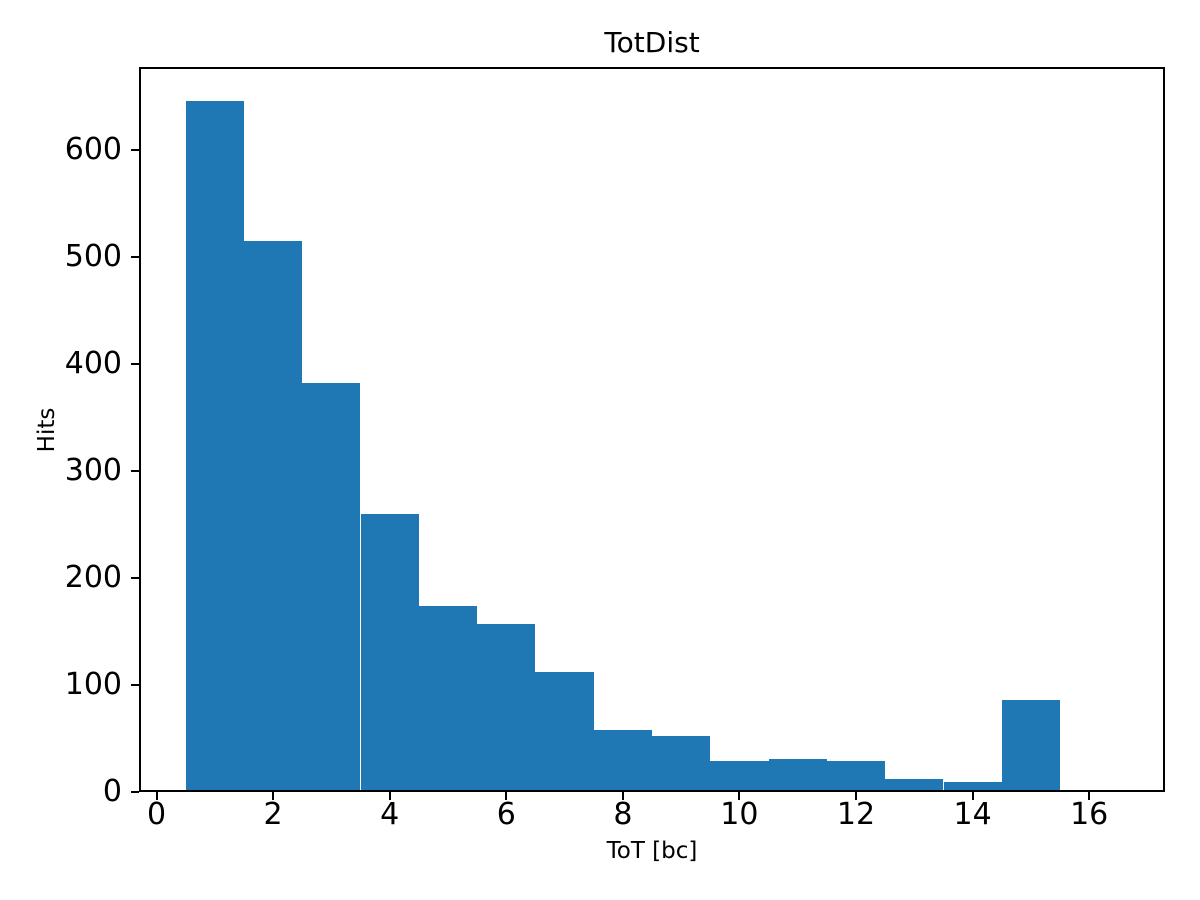 Image resolution: width=1200 pixels, height=900 pixels. What do you see at coordinates (93, 256) in the screenshot?
I see `y-tick-label: 500` at bounding box center [93, 256].